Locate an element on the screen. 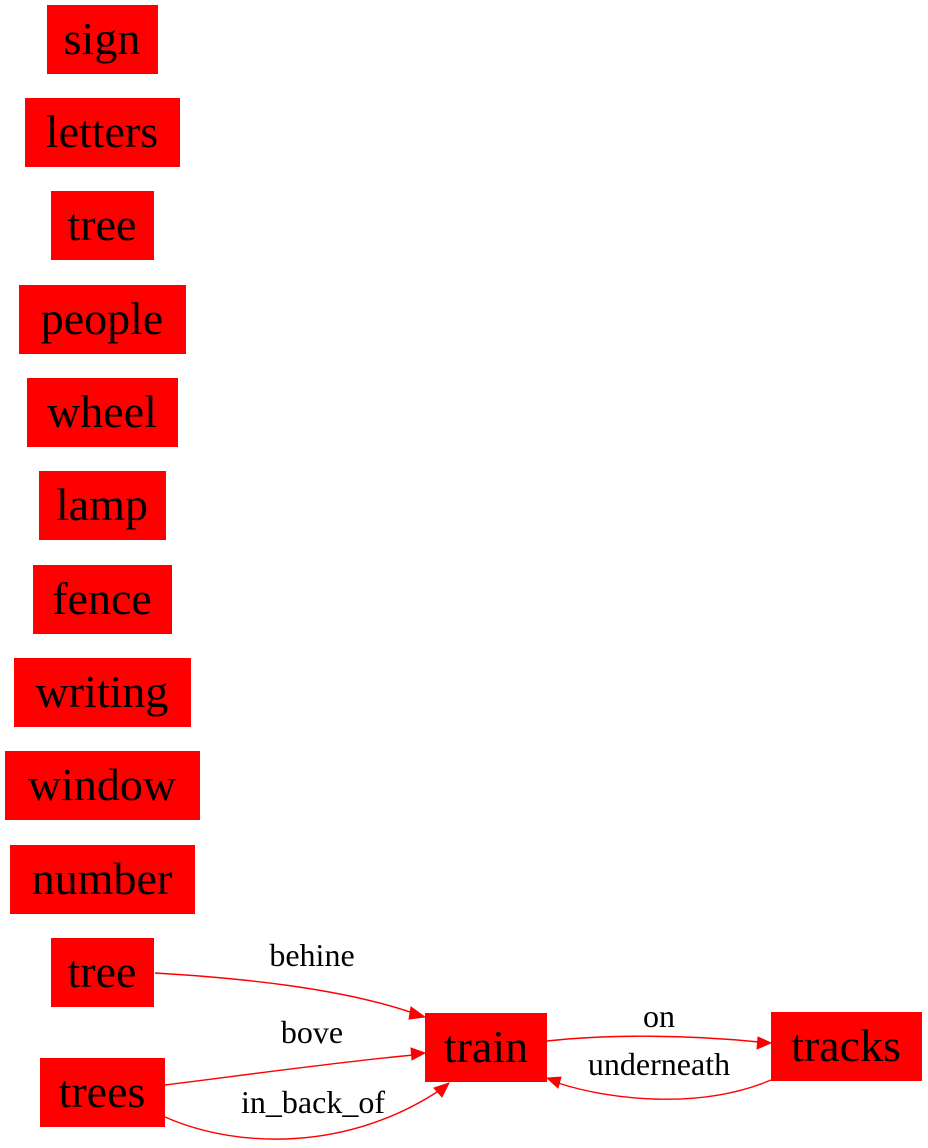 This screenshot has width=928, height=1148. edge-label: bove is located at coordinates (312, 1032).